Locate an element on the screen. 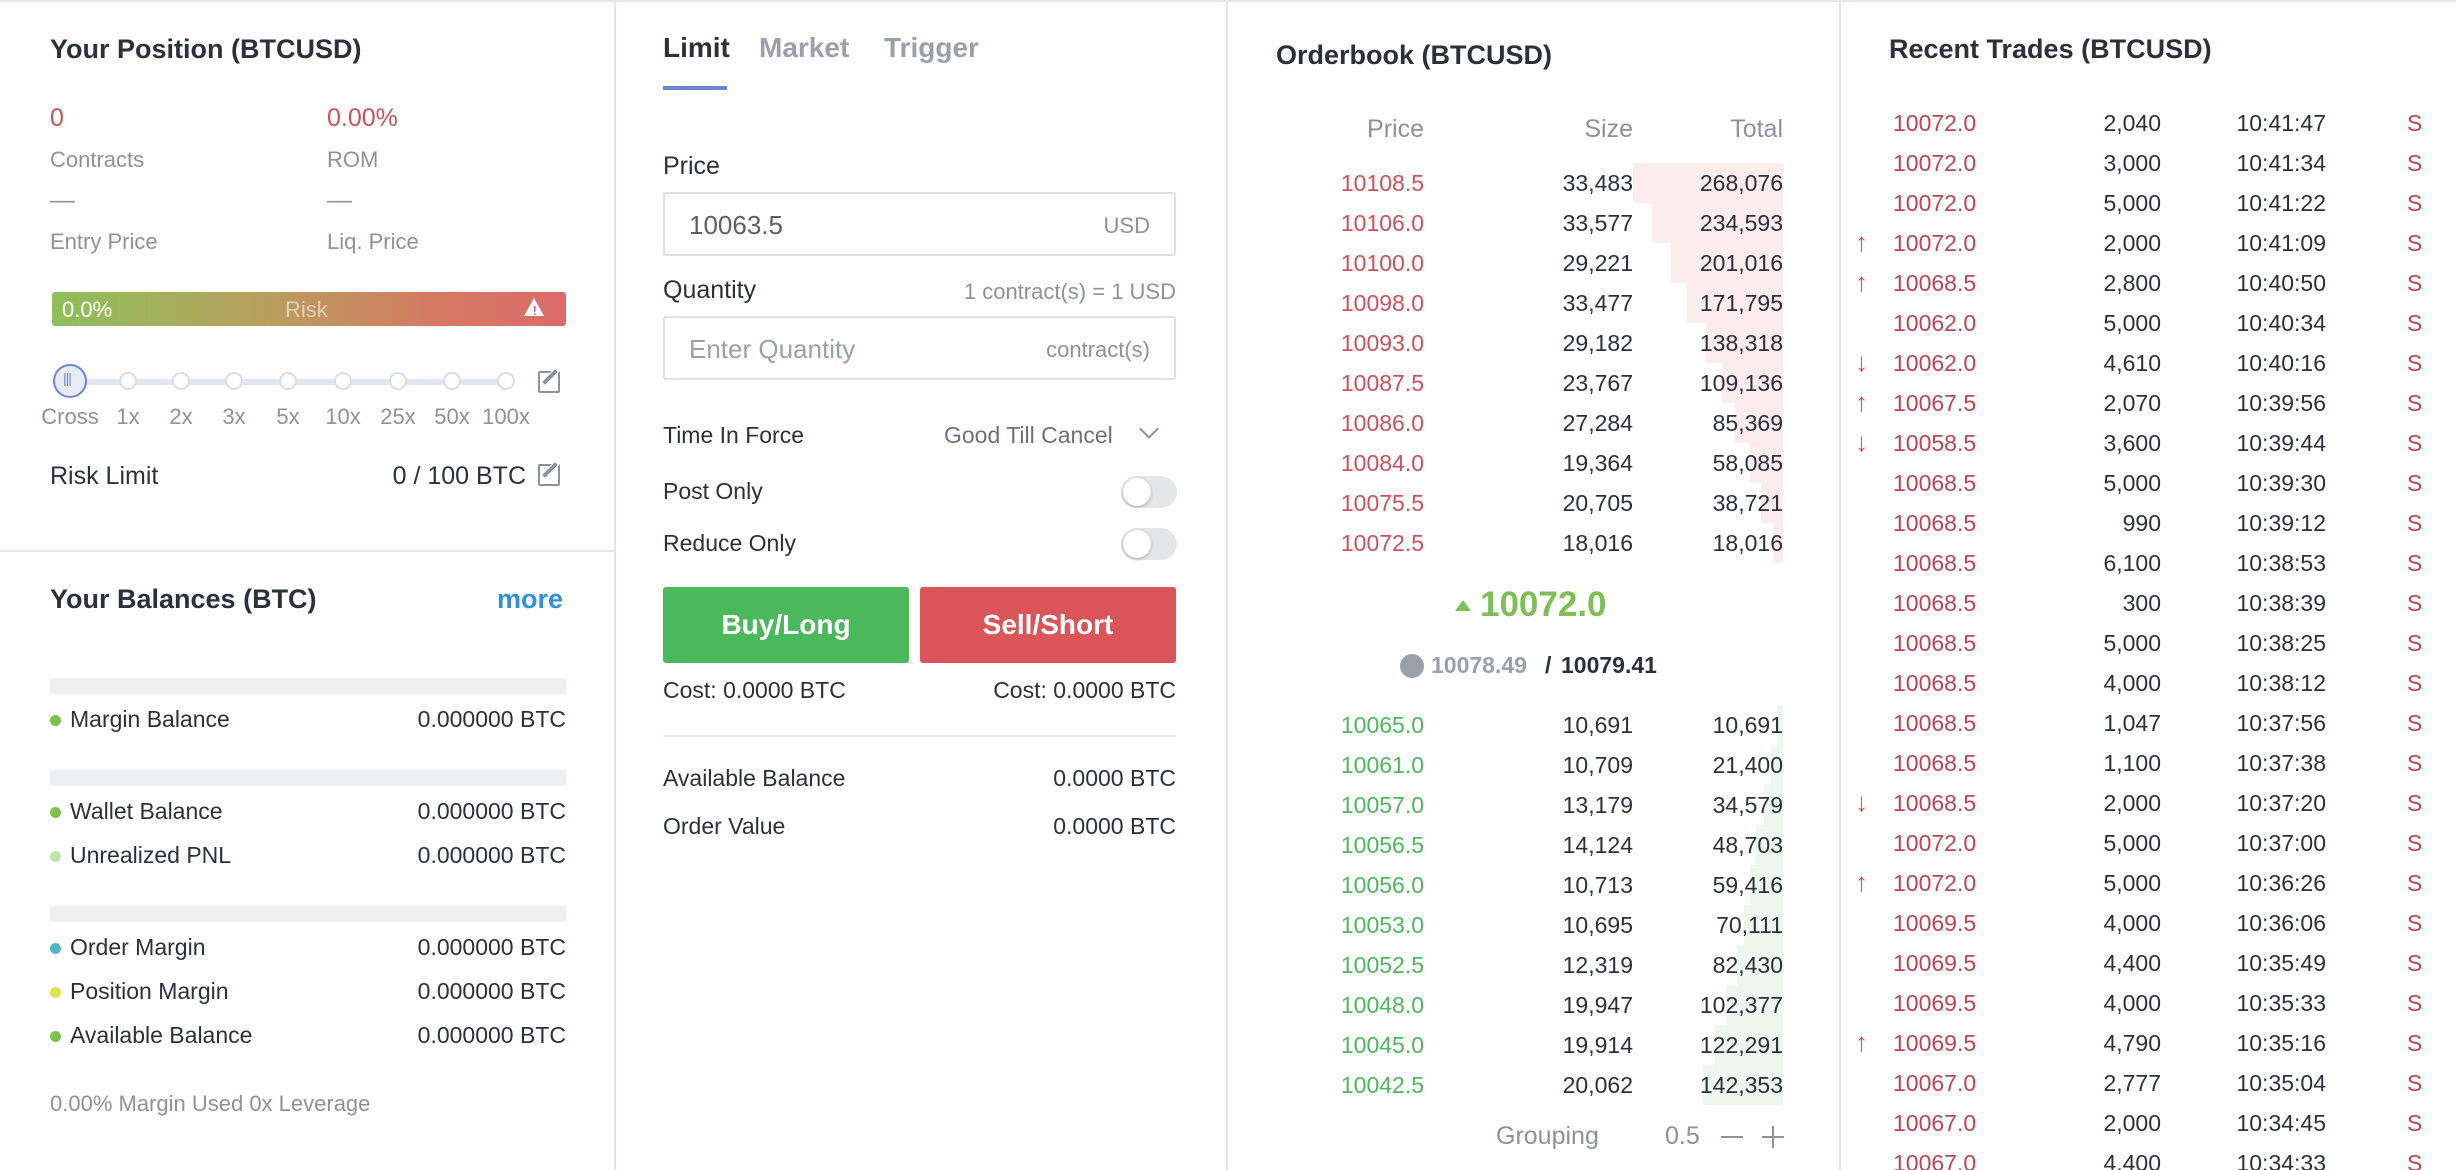 This screenshot has height=1170, width=2456. orderbook-ask-row: 10086.0 27,284 85,369 is located at coordinates (1534, 423).